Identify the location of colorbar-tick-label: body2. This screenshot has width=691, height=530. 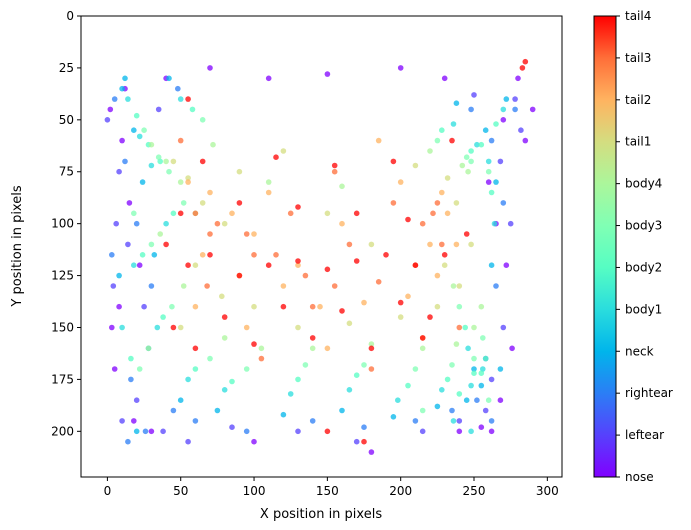
(643, 267).